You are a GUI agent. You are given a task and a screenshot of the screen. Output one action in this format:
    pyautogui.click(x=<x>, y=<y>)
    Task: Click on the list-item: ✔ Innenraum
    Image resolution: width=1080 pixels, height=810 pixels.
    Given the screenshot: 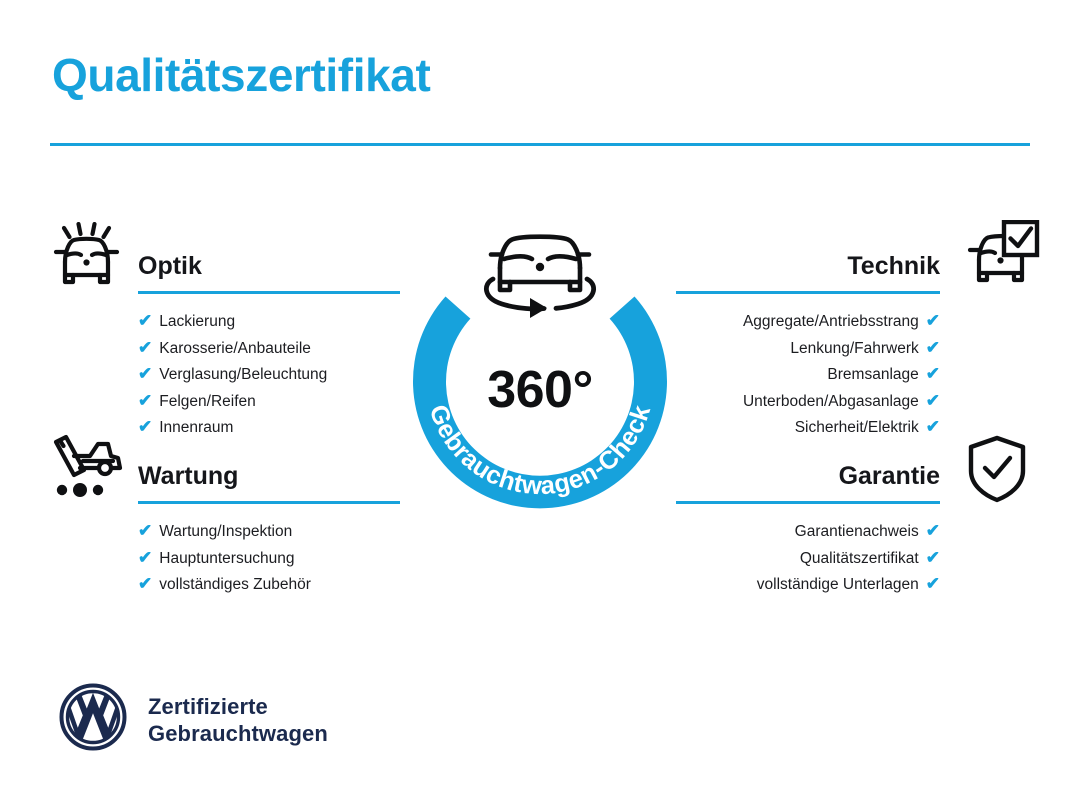 What is the action you would take?
    pyautogui.click(x=269, y=427)
    